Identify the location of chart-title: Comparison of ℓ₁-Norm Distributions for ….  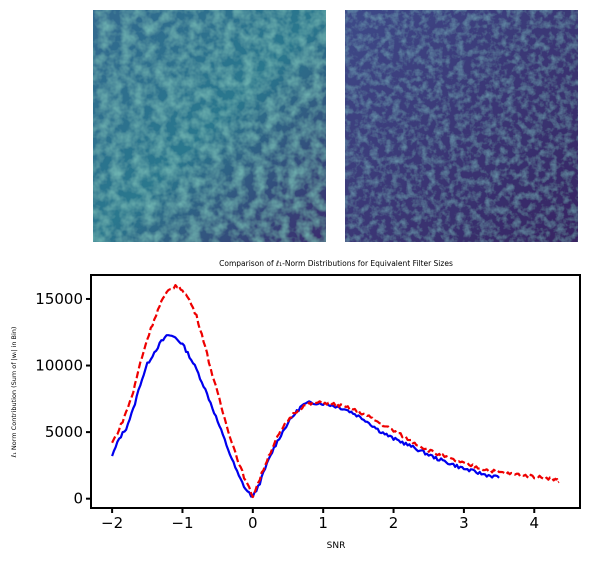
(336, 263).